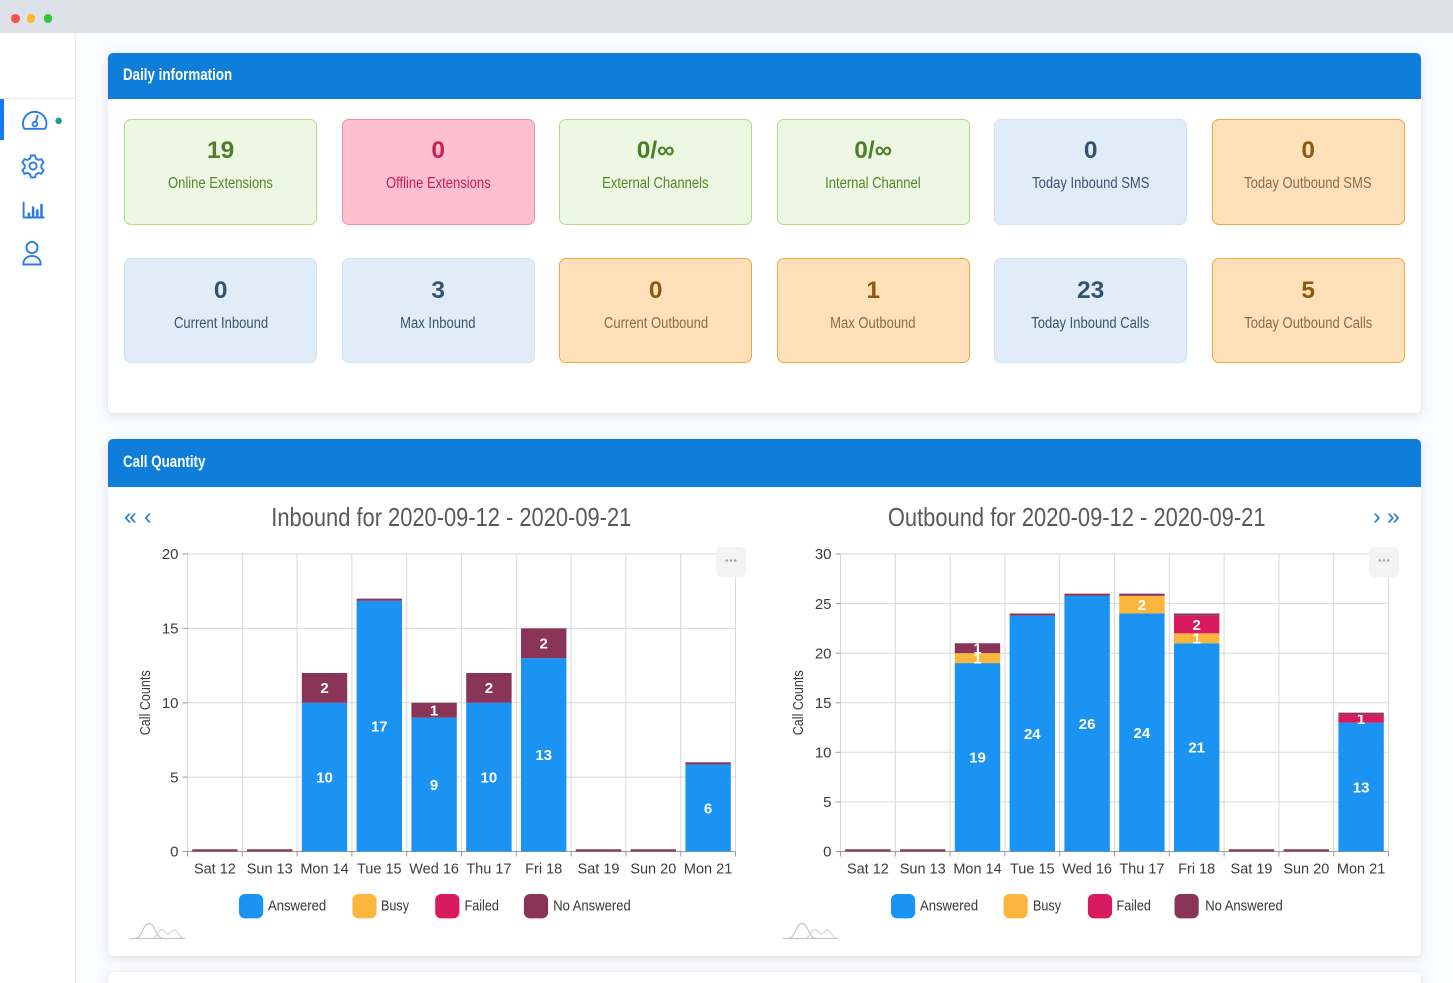  Describe the element at coordinates (434, 785) in the screenshot. I see `svg-text: 9` at that location.